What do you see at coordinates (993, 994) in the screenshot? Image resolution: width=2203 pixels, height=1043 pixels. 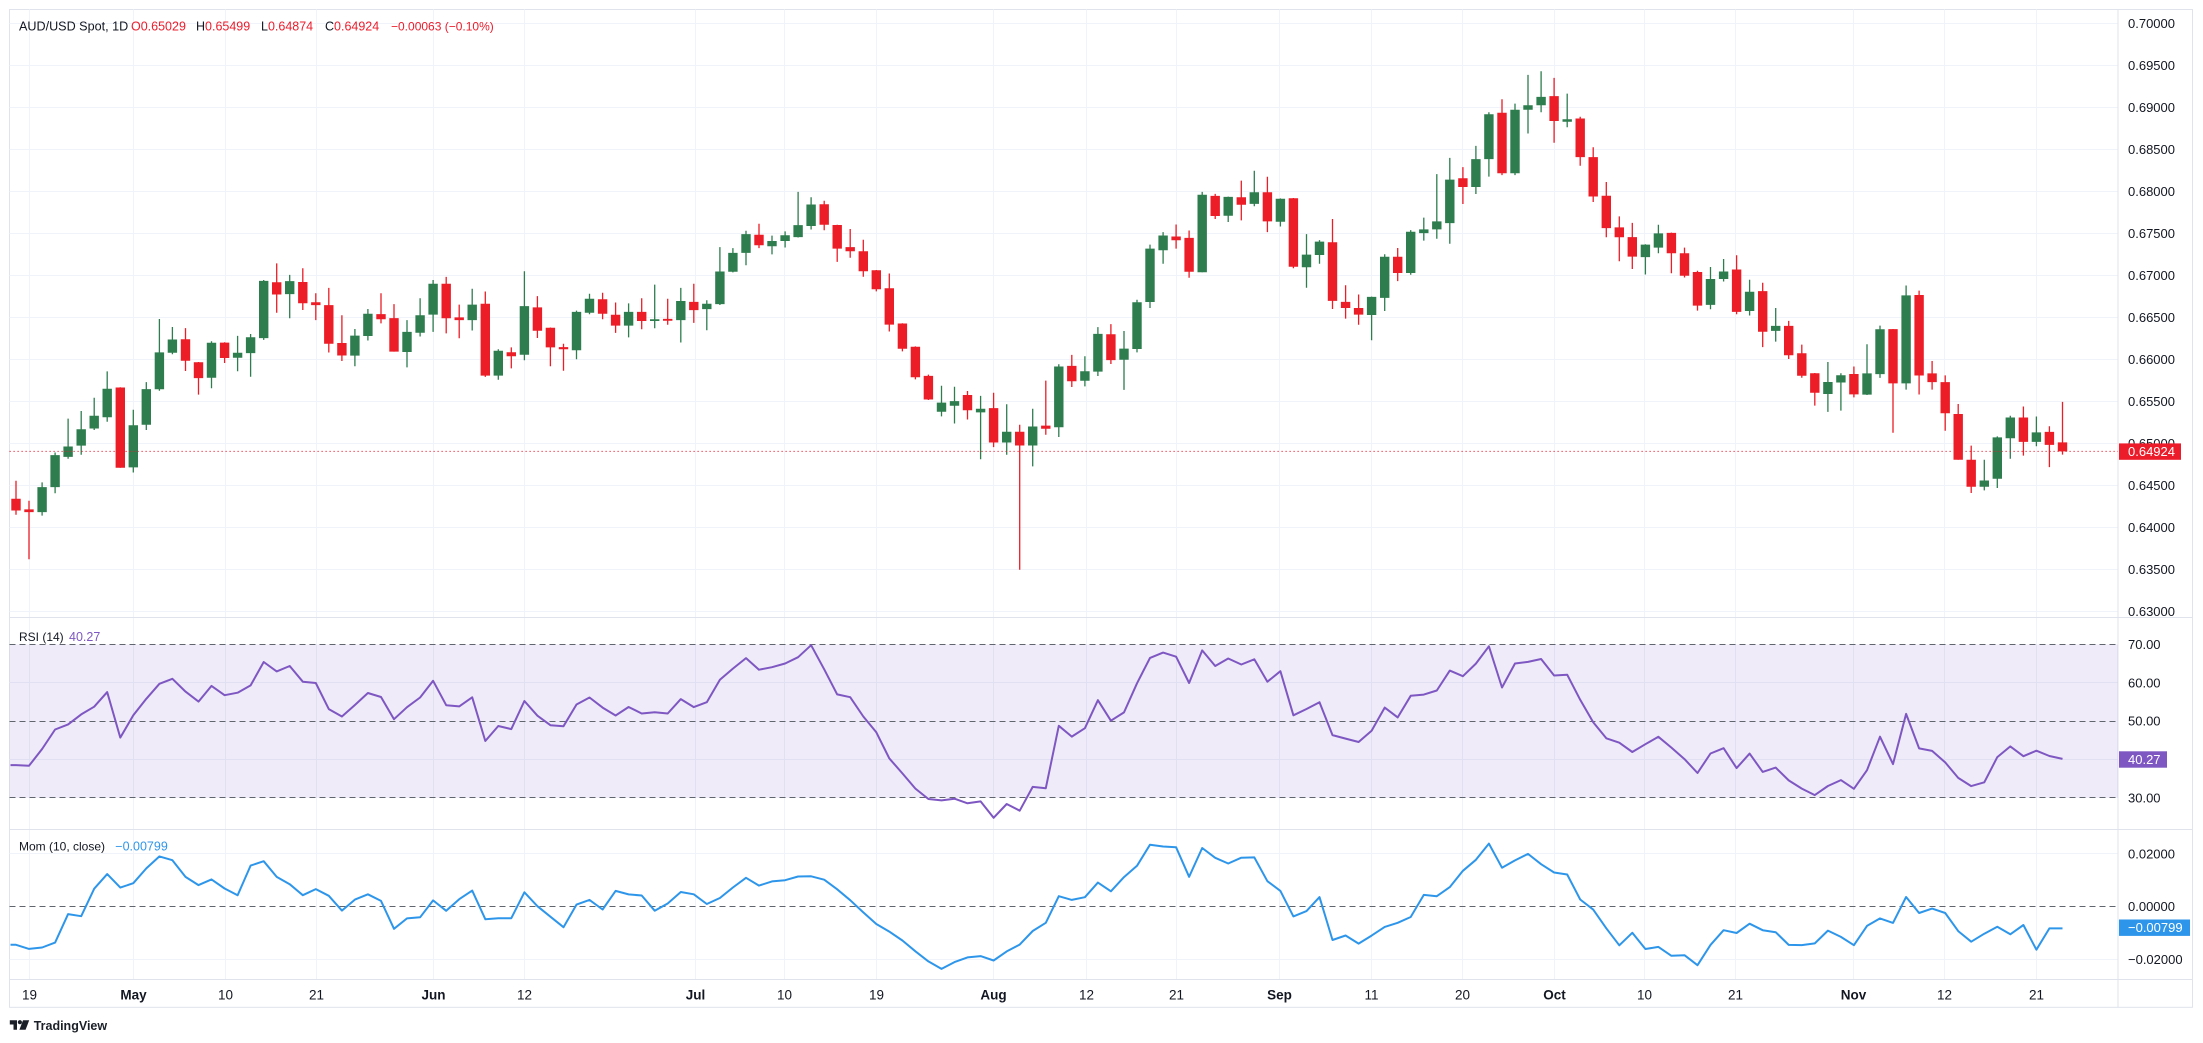 I see `svg-text: Aug` at bounding box center [993, 994].